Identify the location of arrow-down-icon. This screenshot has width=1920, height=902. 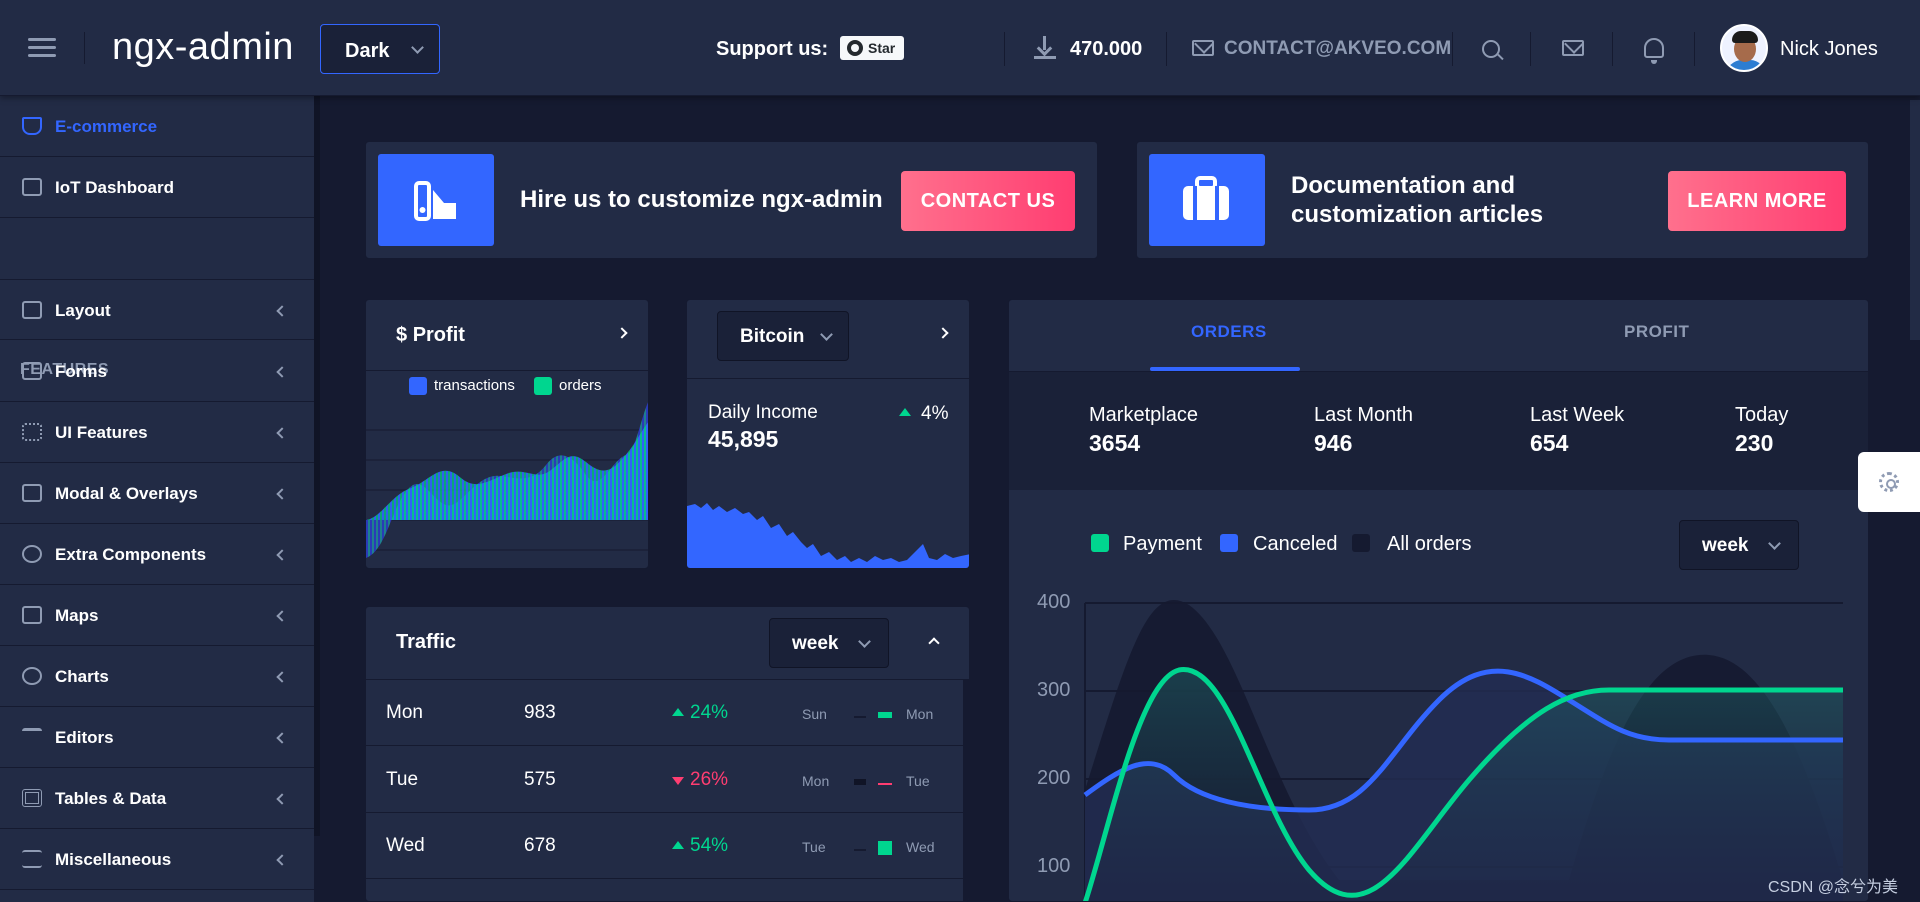
(678, 781).